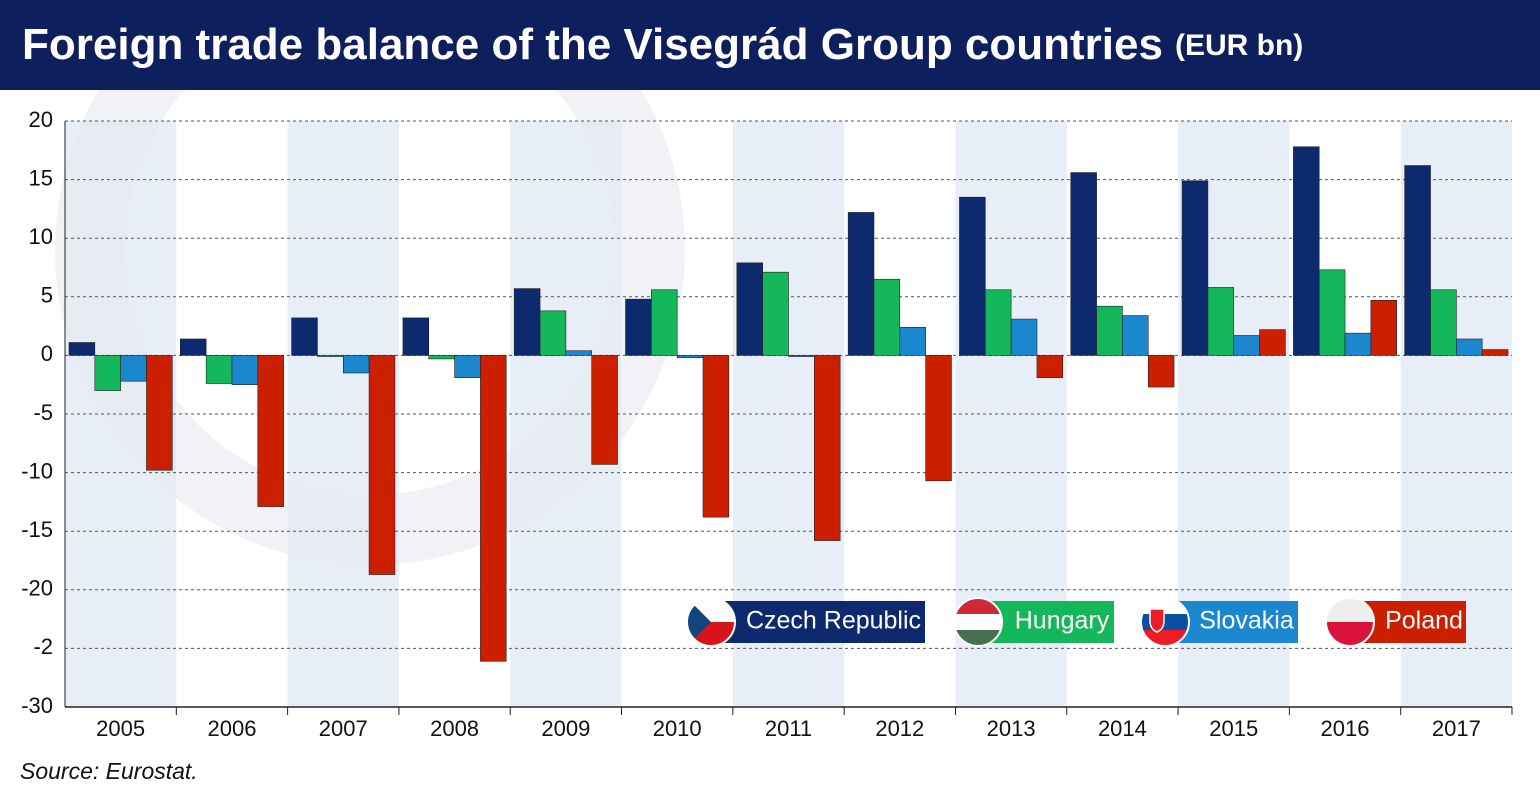 This screenshot has height=803, width=1540. I want to click on x-tick-label: 2017, so click(1456, 728).